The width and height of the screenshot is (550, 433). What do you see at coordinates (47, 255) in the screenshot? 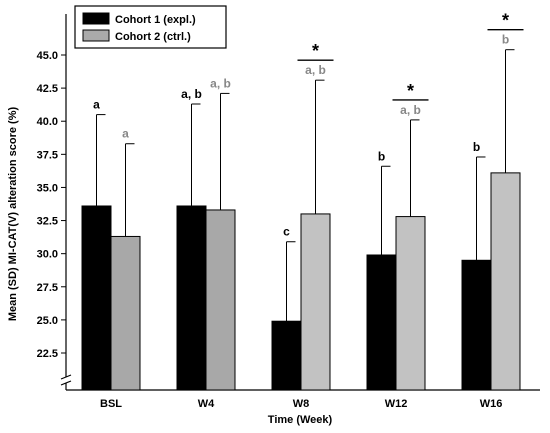
I see `y-tick-label: 30.0` at bounding box center [47, 255].